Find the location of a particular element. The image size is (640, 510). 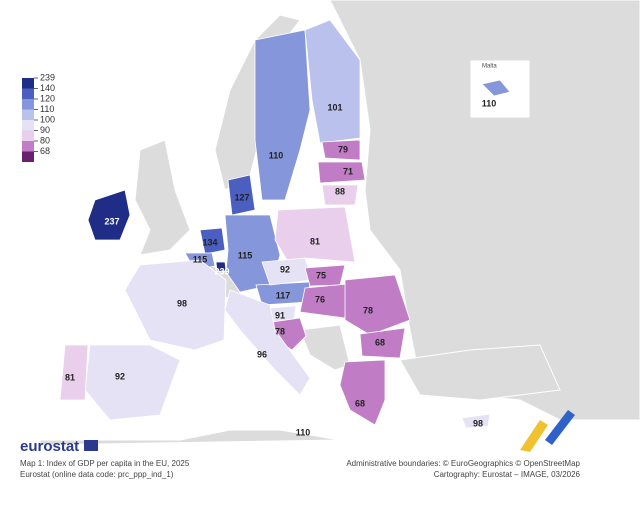

brand: eurostat is located at coordinates (49, 446).